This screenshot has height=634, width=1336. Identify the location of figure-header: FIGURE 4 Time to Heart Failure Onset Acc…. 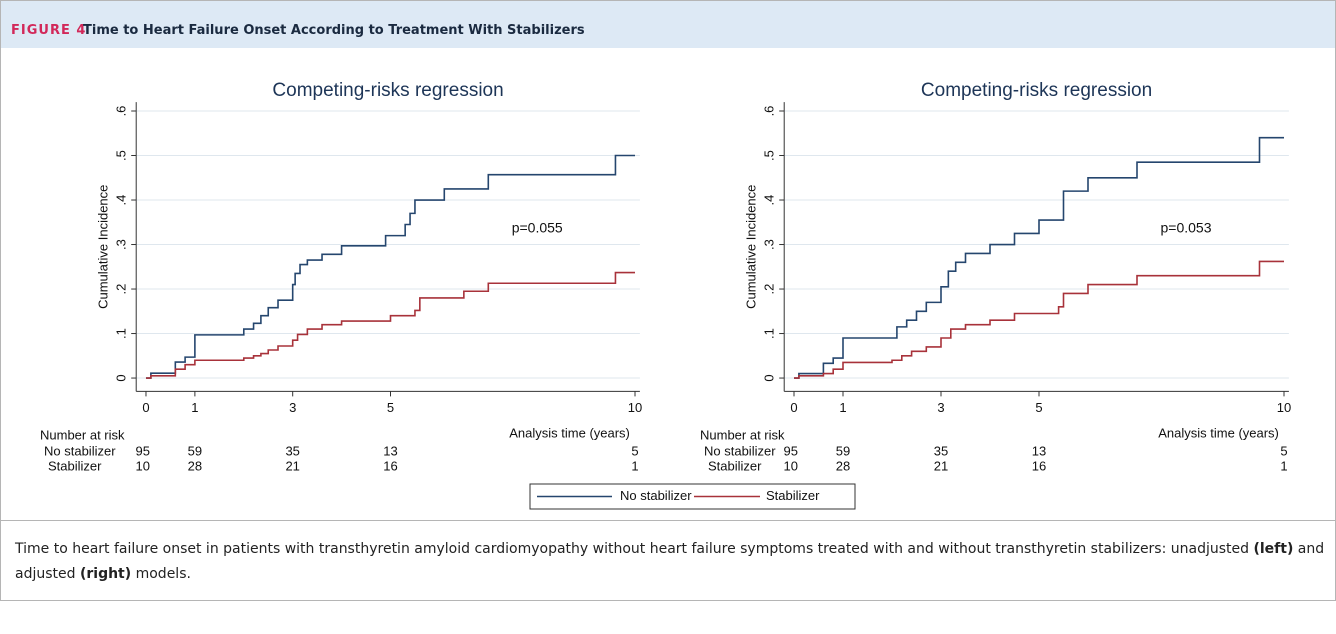
(668, 24).